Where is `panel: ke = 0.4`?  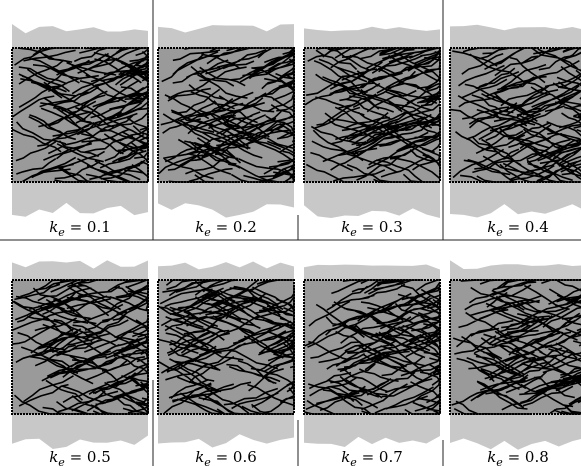 panel: ke = 0.4 is located at coordinates (515, 131).